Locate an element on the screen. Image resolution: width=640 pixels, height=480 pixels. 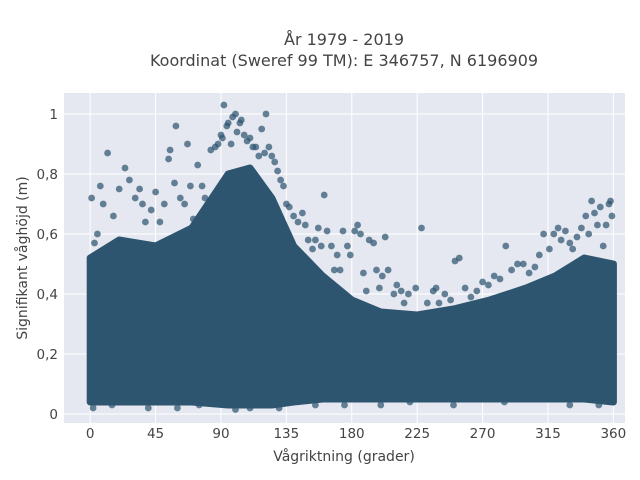
x-axis-ticks: 0 45 90 135 180 225 270 315 360 is located at coordinates (356, 434).